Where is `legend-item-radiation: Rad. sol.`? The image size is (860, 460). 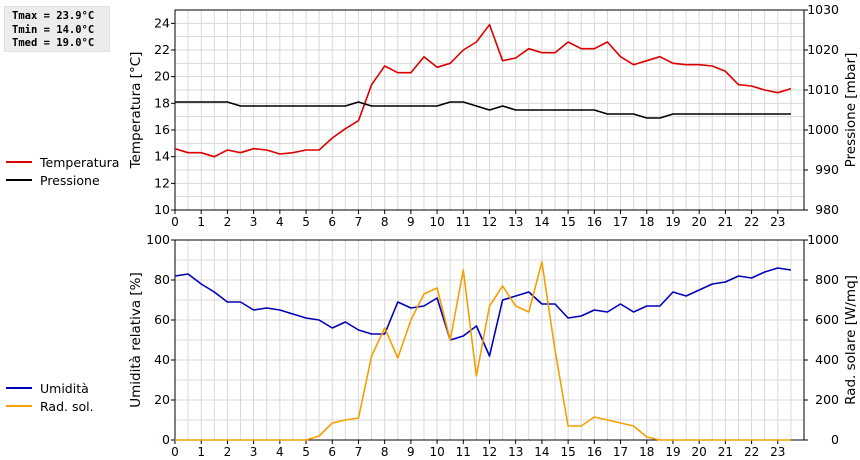 legend-item-radiation: Rad. sol. is located at coordinates (50, 406).